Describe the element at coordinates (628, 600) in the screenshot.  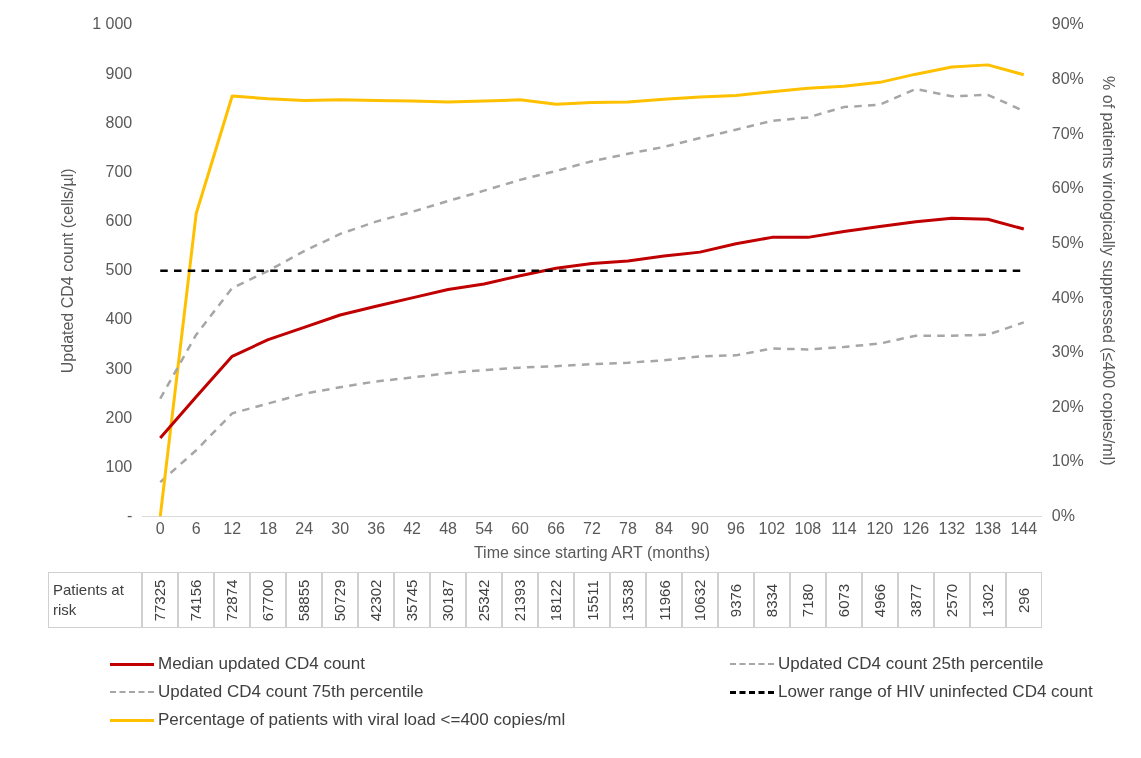
I see `text: 13538` at that location.